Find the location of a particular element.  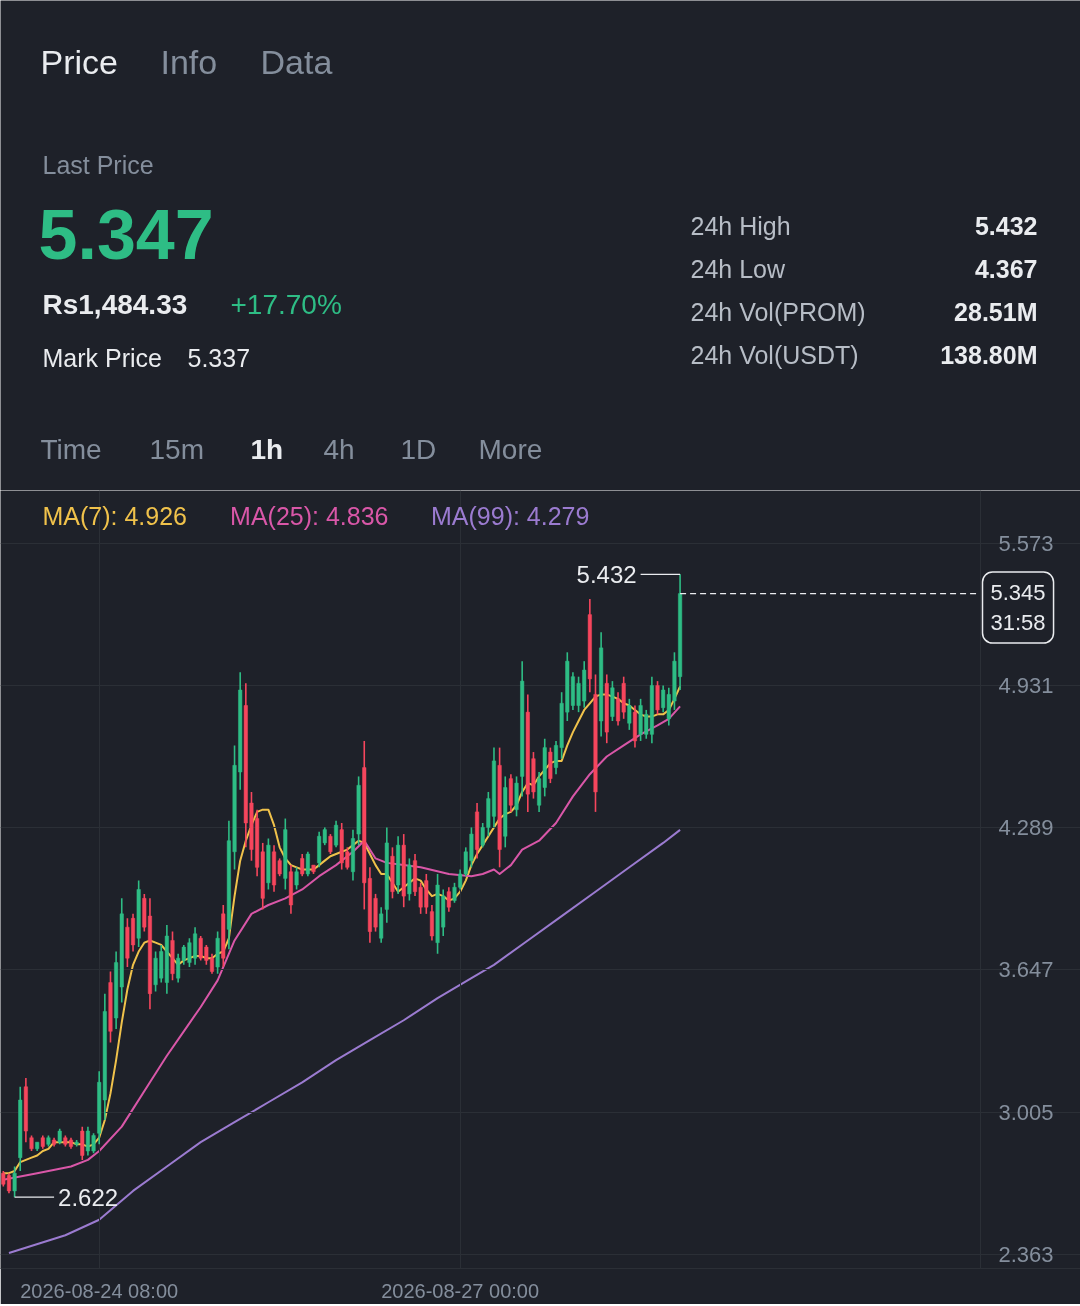

x-tick-label: 2026-08-27 00:00 is located at coordinates (460, 1290).